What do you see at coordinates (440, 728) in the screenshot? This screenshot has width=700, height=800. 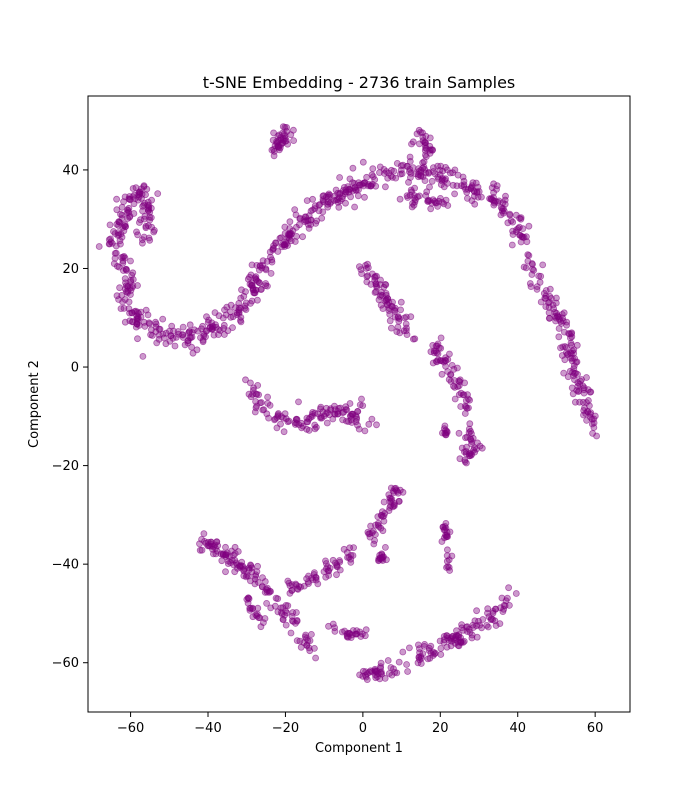 I see `x-tick-label: 20` at bounding box center [440, 728].